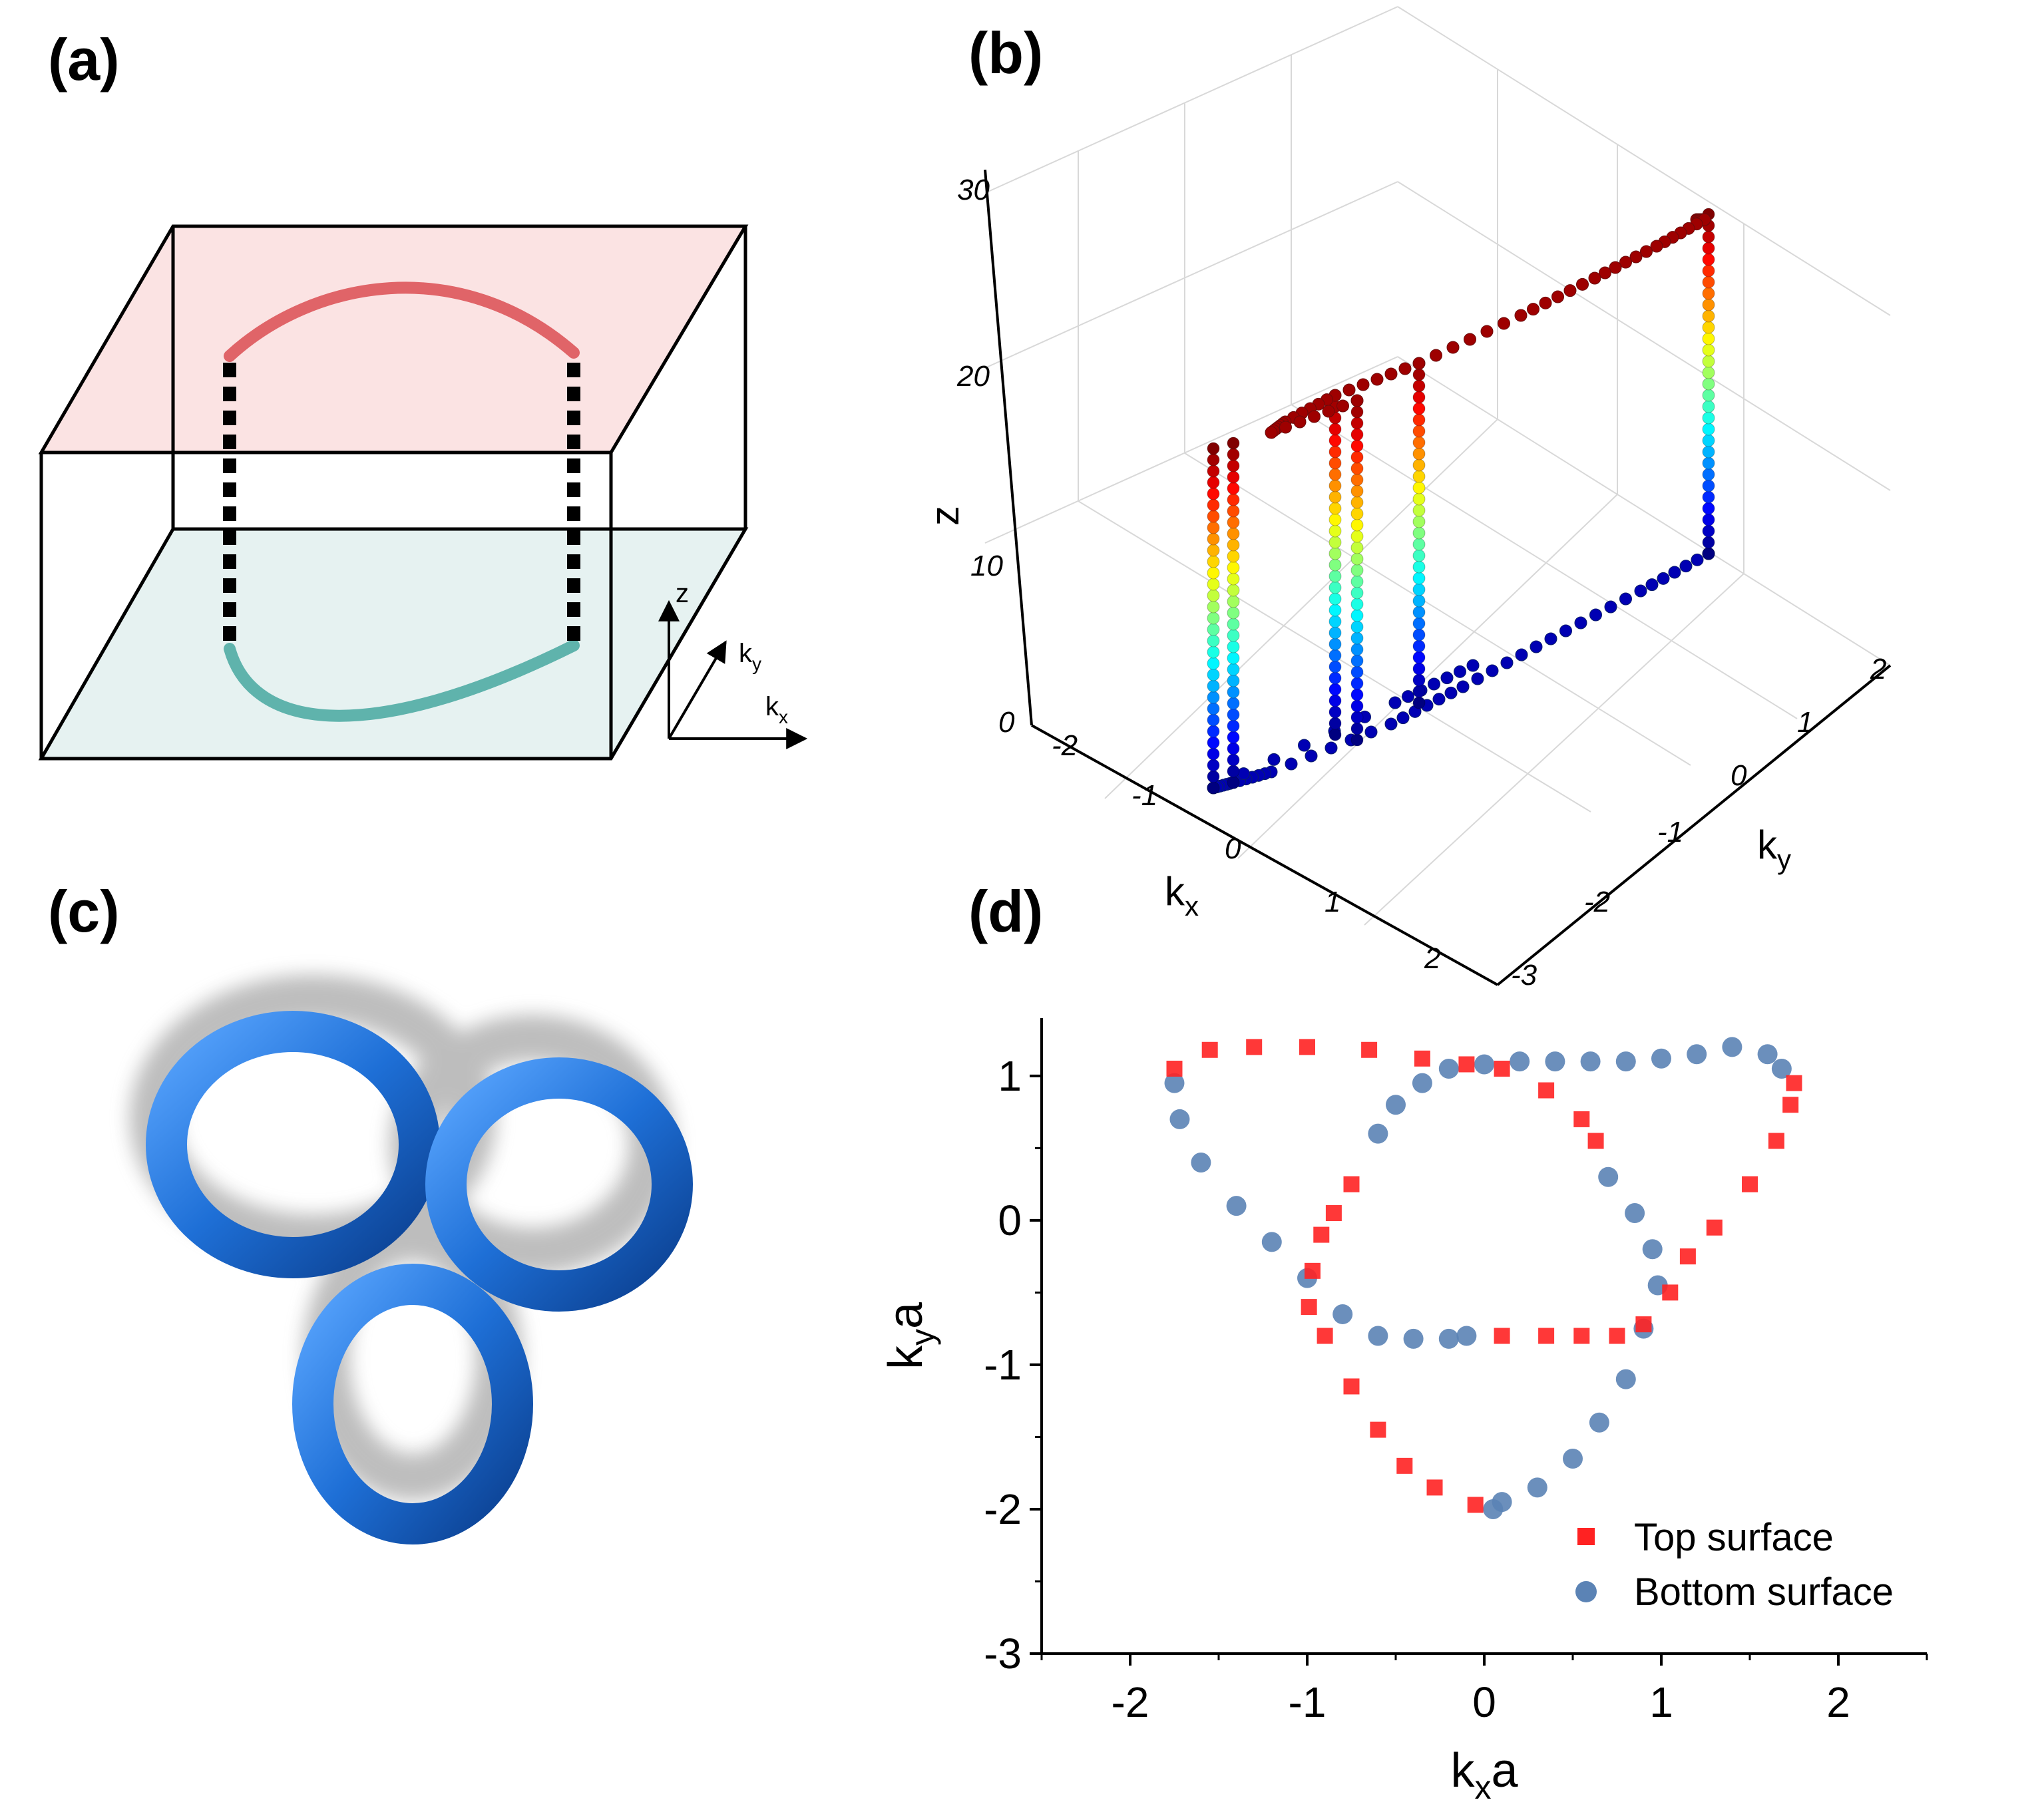 The width and height of the screenshot is (2044, 1808). I want to click on d-y-tick-label: -3, so click(1003, 1654).